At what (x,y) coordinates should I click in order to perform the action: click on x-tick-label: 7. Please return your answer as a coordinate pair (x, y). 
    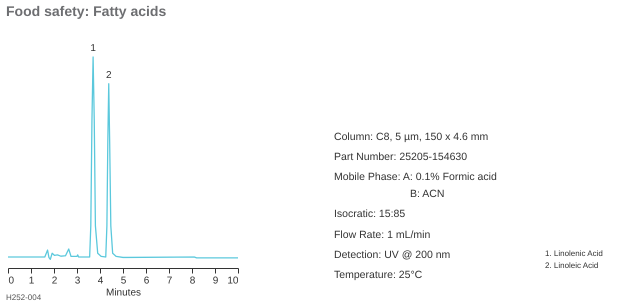
    Looking at the image, I should click on (169, 281).